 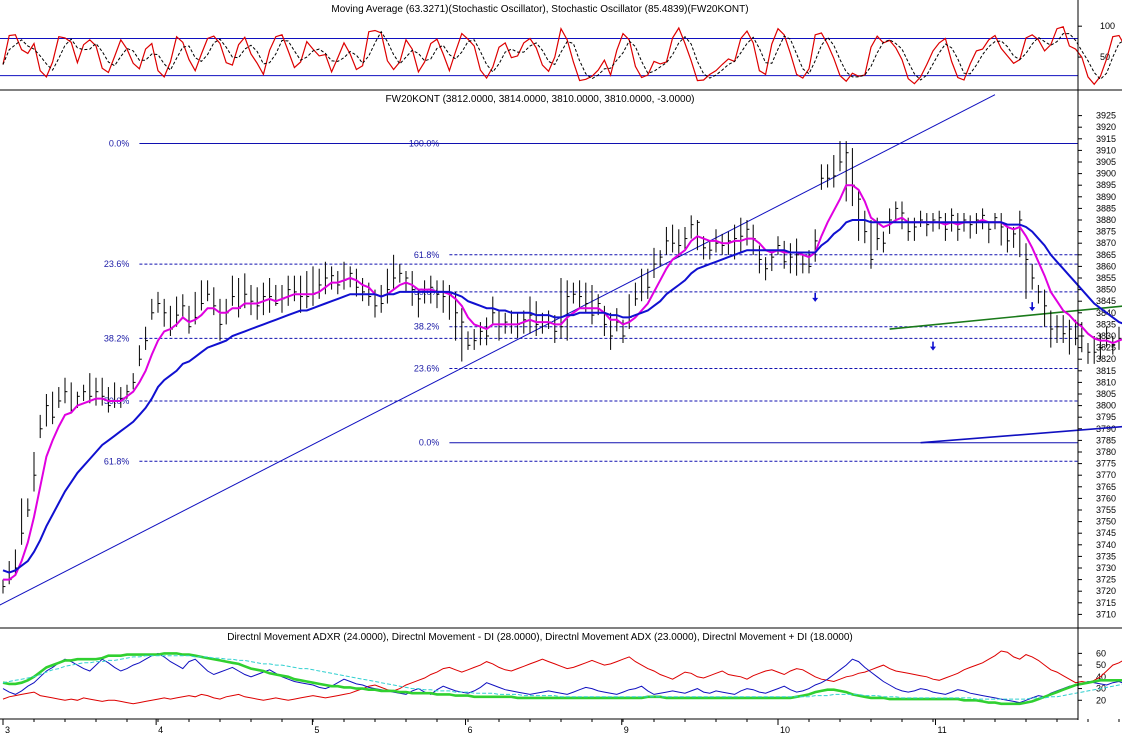 What do you see at coordinates (1106, 406) in the screenshot?
I see `y-tick-label: 3800` at bounding box center [1106, 406].